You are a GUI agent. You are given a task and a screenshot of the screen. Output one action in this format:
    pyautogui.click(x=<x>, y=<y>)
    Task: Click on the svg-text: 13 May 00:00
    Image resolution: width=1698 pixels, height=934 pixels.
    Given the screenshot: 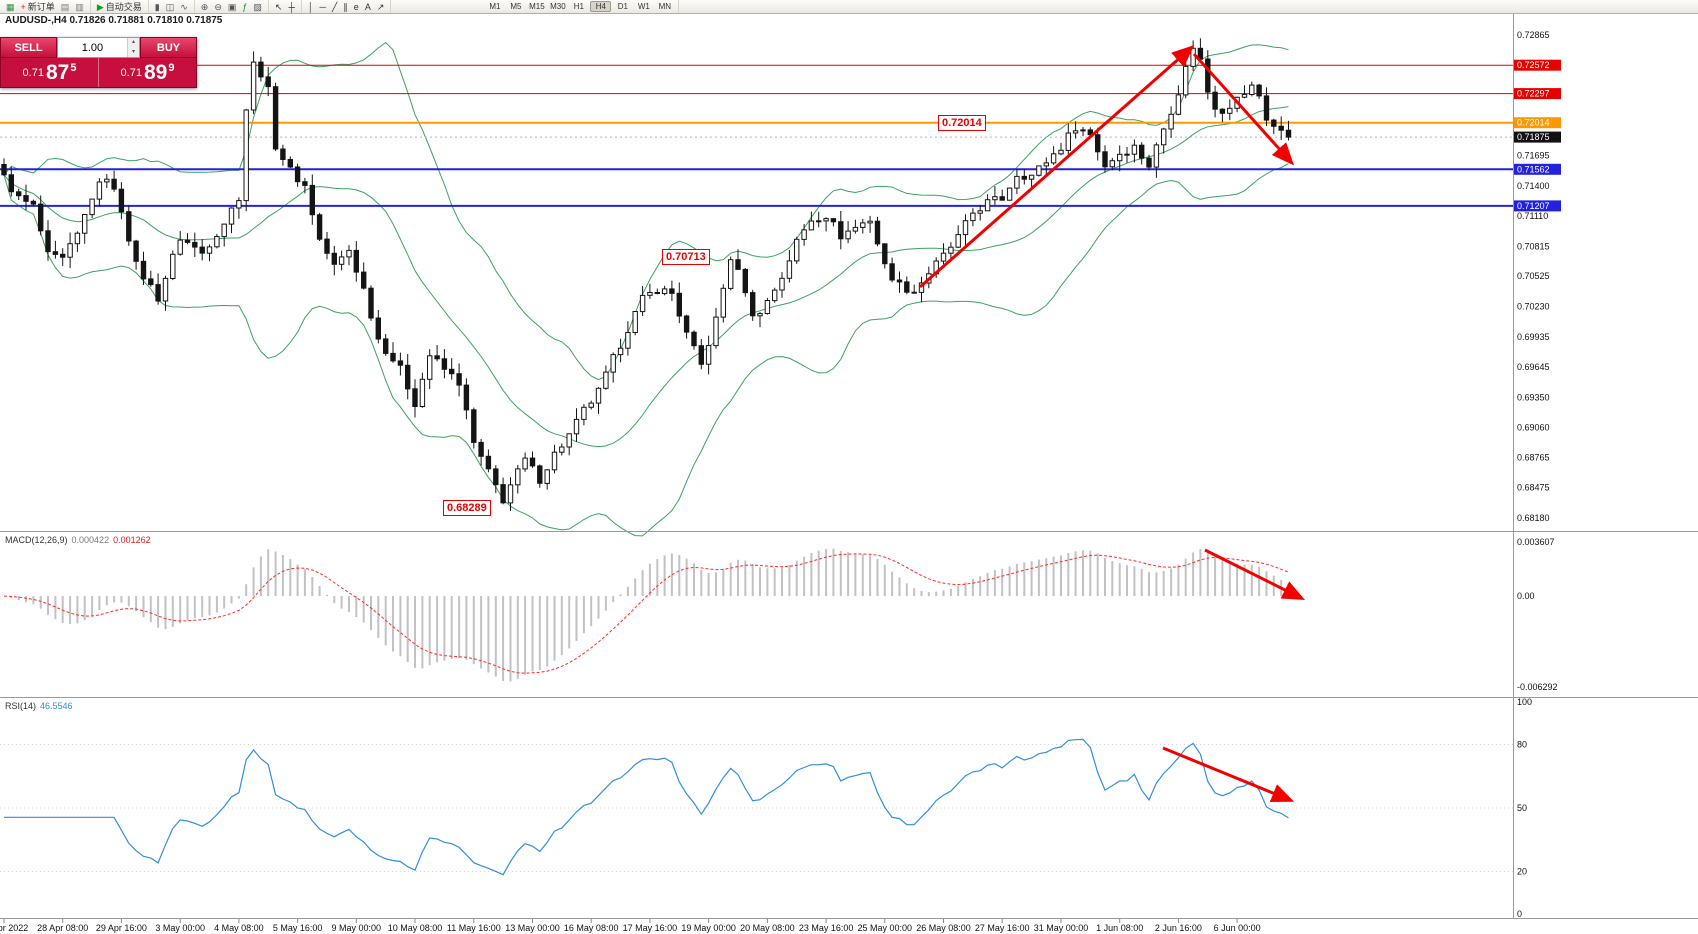 What is the action you would take?
    pyautogui.click(x=532, y=928)
    